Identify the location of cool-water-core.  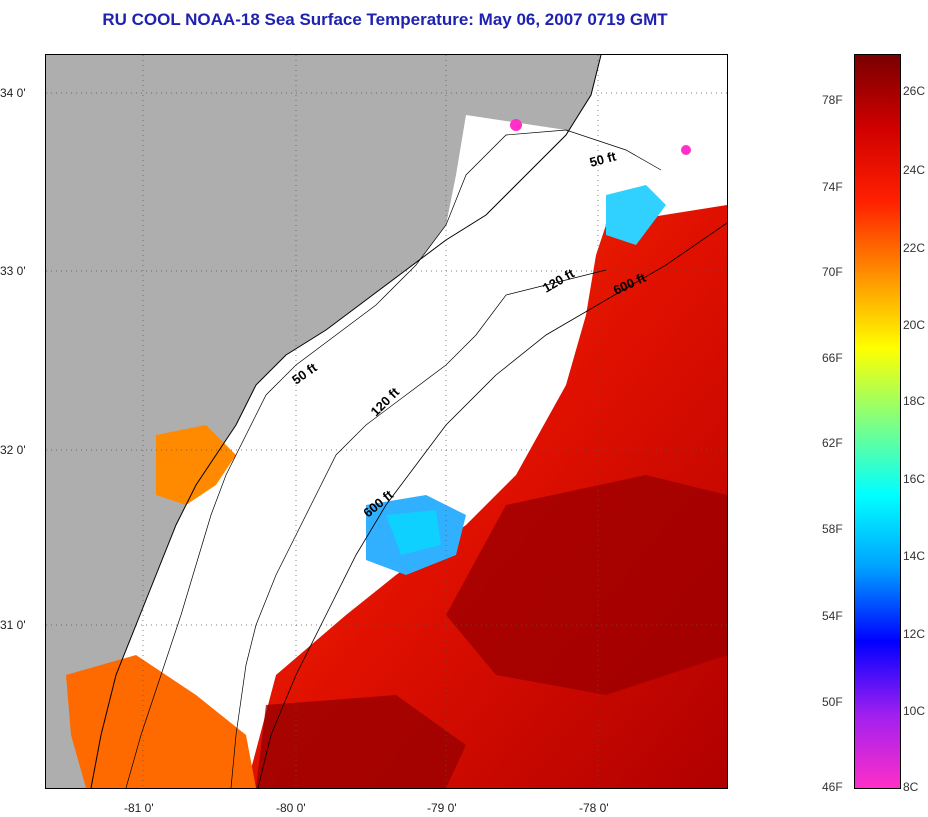
(413, 532).